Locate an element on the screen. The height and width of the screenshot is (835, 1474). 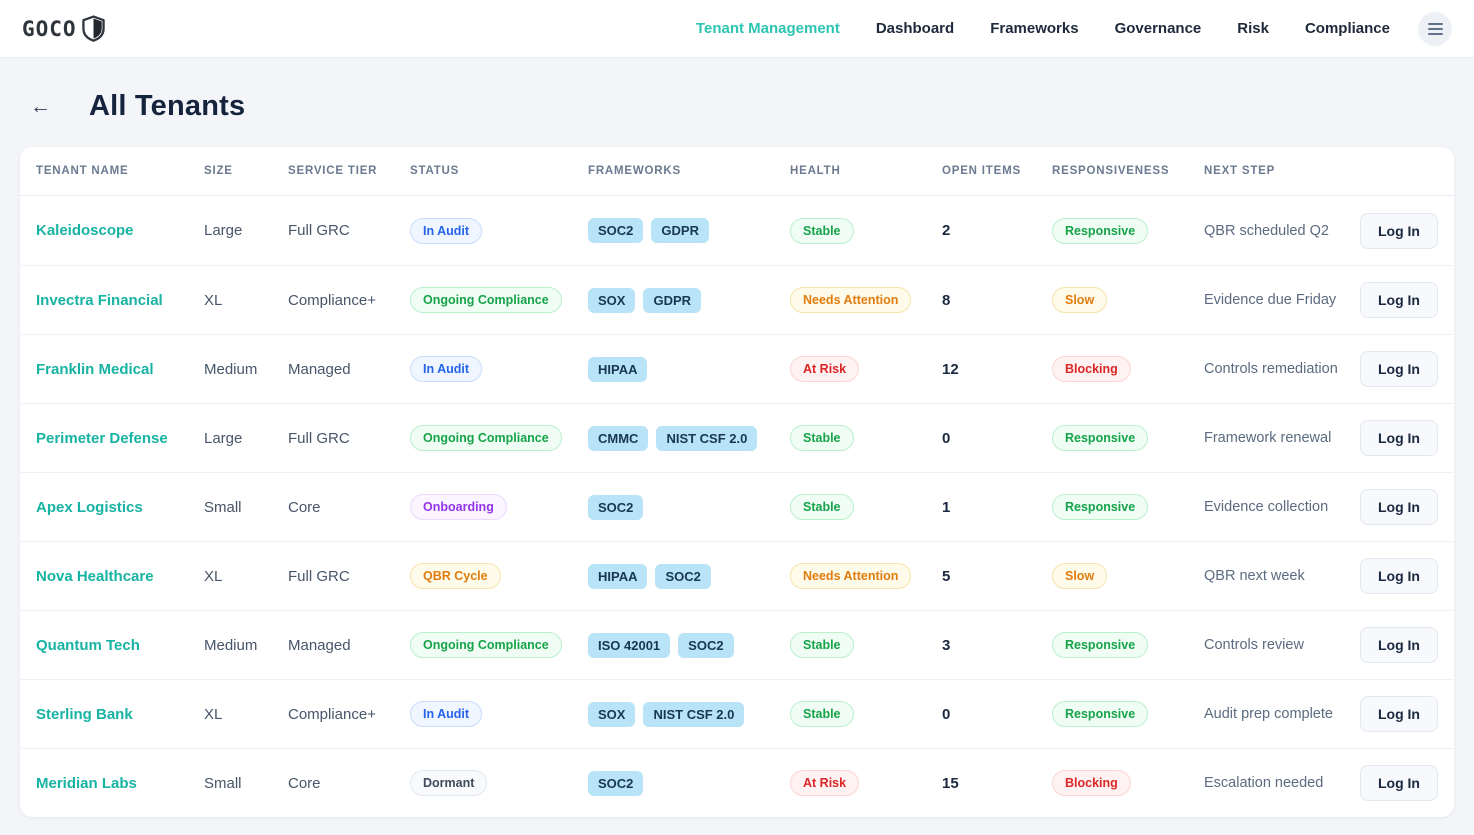
framework-chip: NIST CSF 2.0 is located at coordinates (707, 438).